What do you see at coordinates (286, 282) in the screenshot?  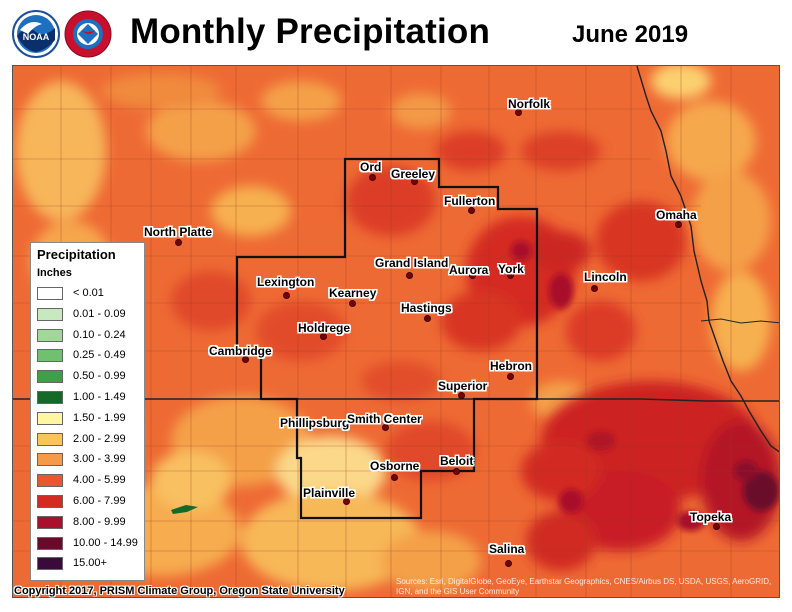 I see `city-label-lexington: Lexington` at bounding box center [286, 282].